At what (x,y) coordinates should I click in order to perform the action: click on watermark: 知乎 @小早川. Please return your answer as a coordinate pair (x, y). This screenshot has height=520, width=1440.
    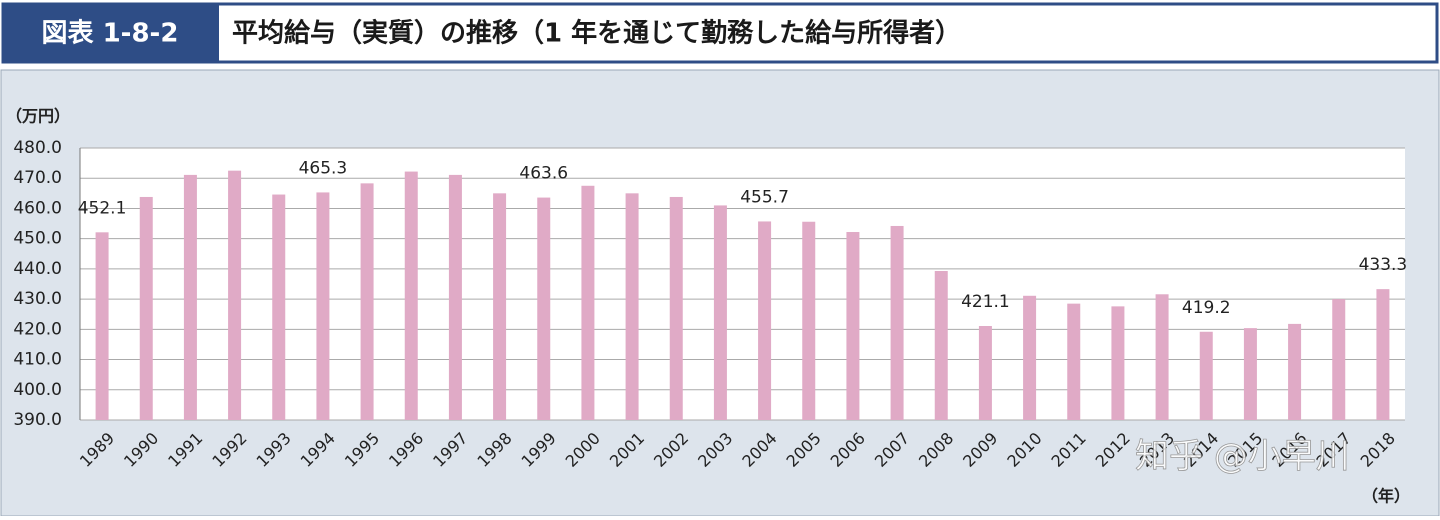
    Looking at the image, I should click on (1242, 457).